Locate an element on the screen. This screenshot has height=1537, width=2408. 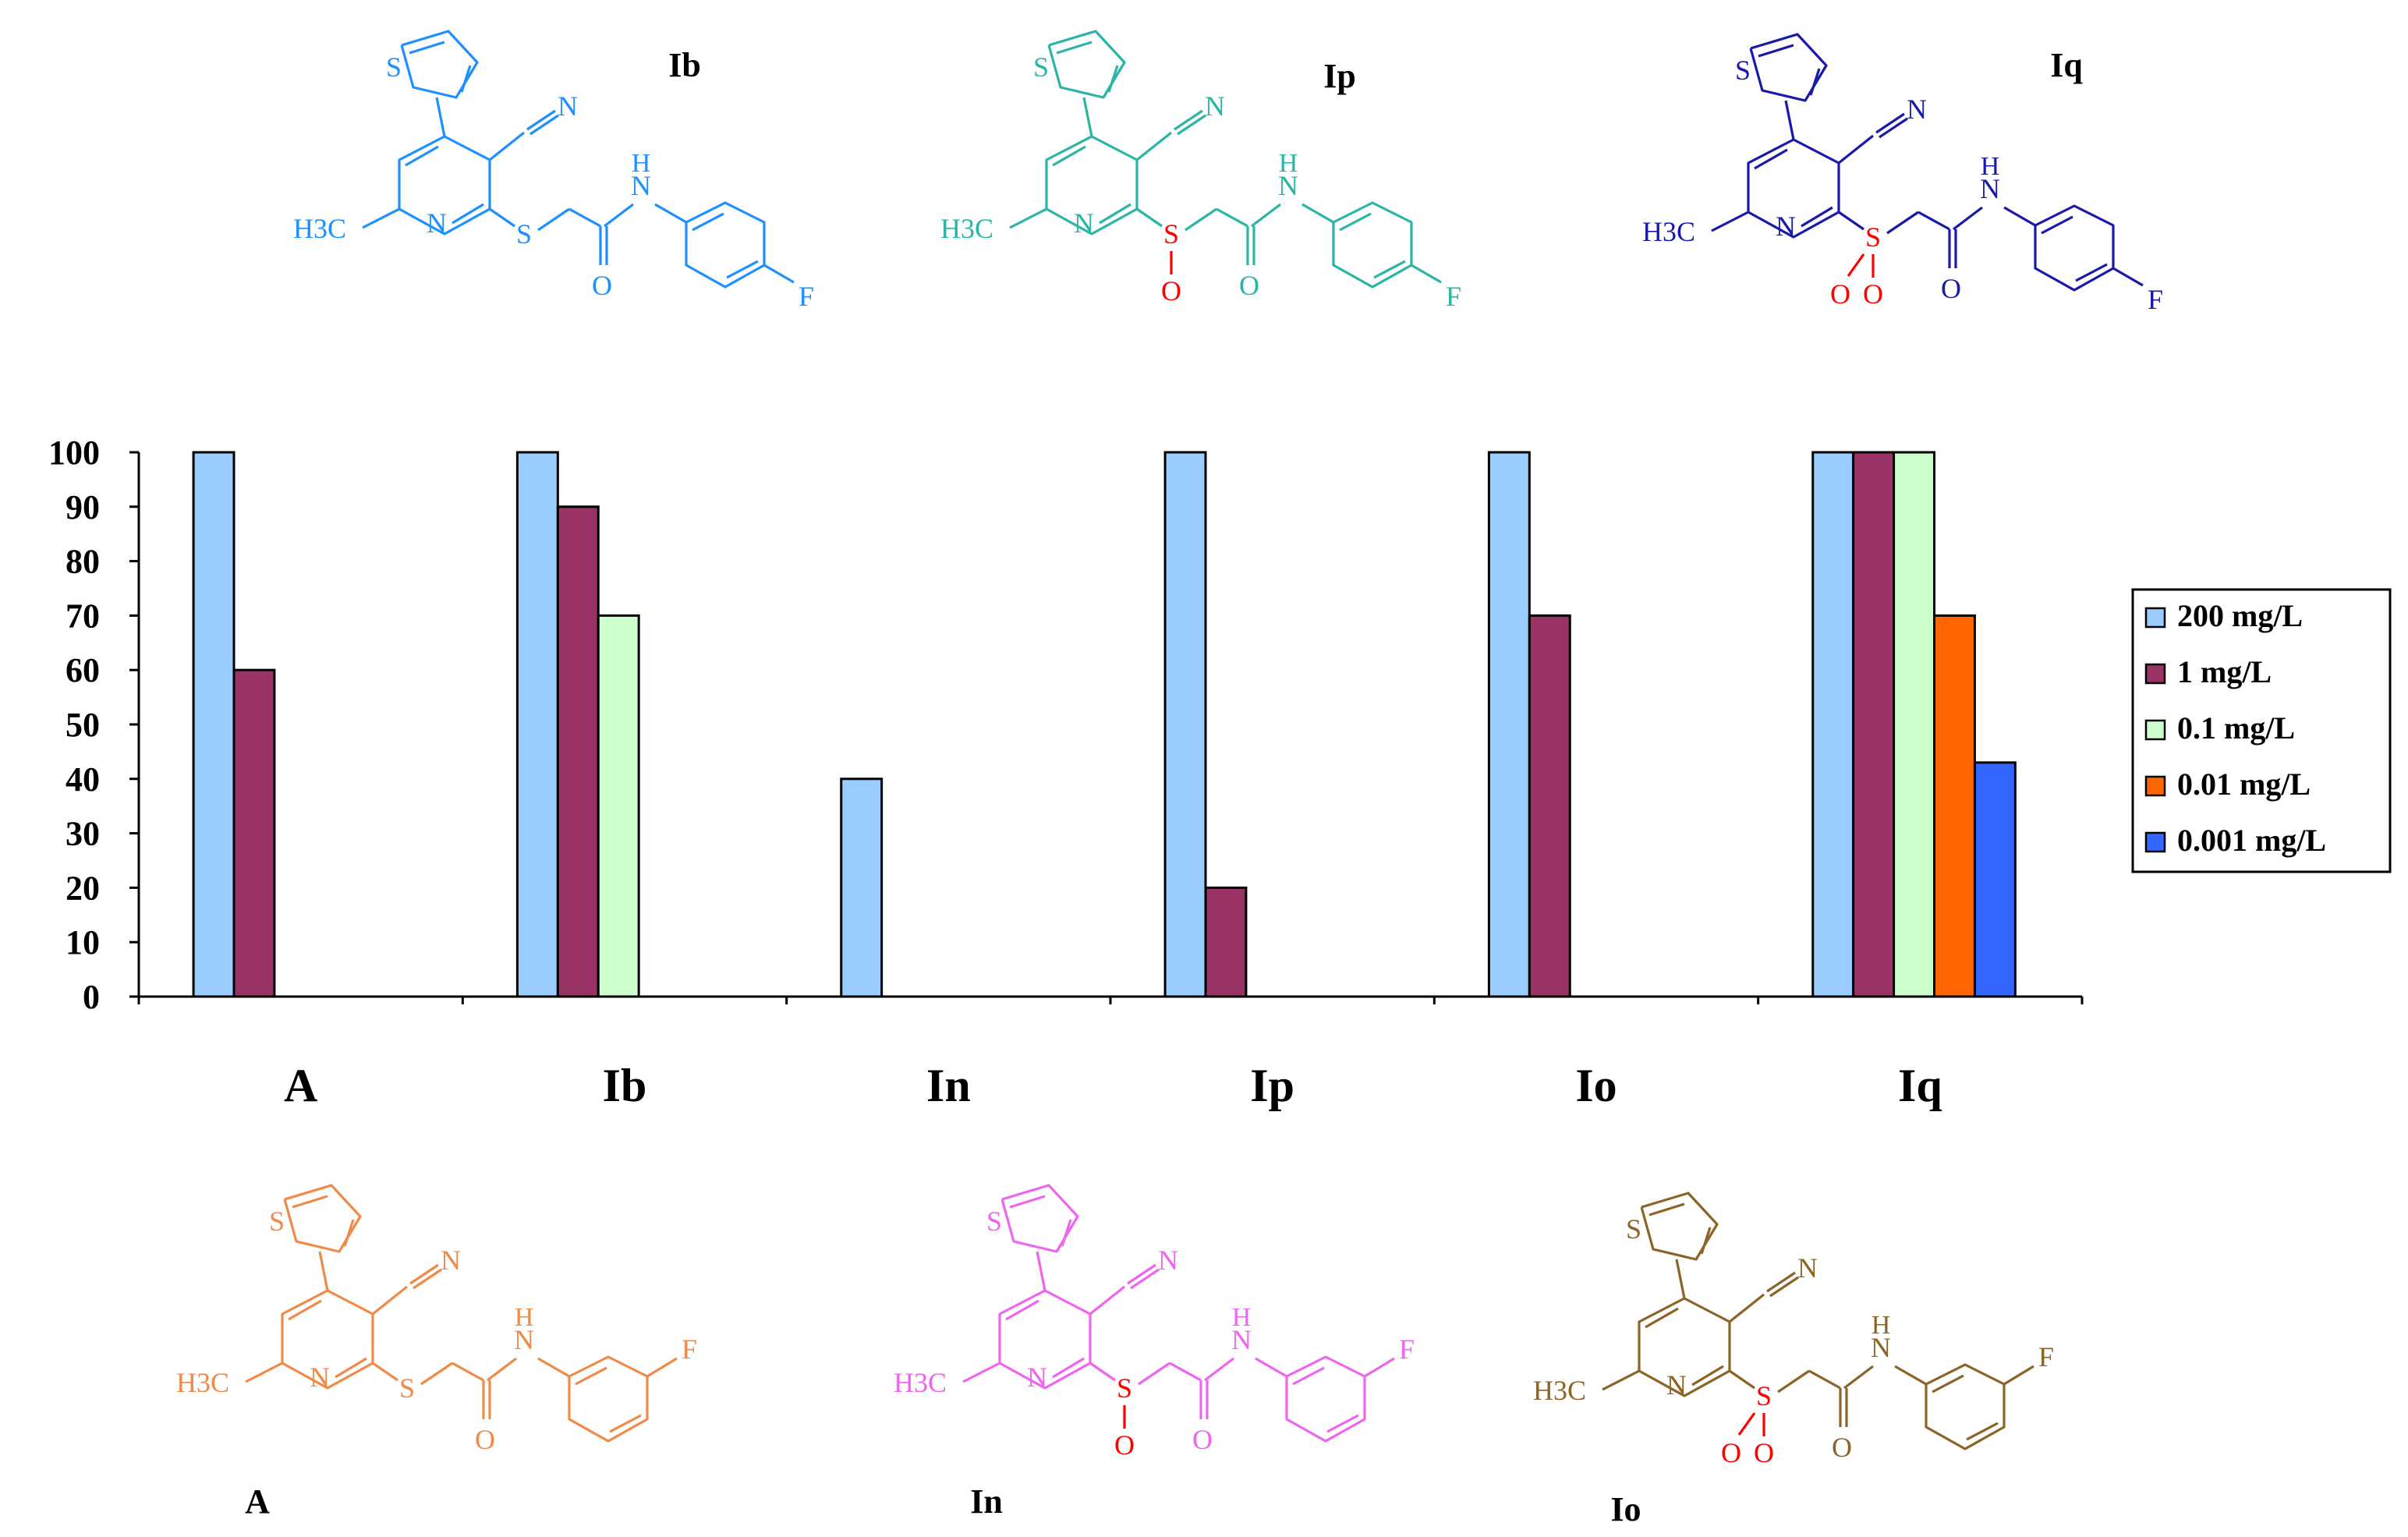
legend-label: 0.001 mg/L is located at coordinates (2251, 840).